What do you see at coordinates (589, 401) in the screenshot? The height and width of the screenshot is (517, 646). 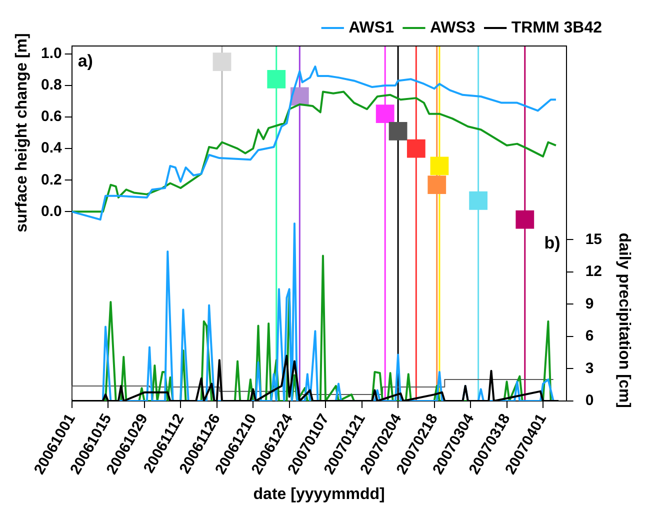 I see `y2-tick-label: 0` at bounding box center [589, 401].